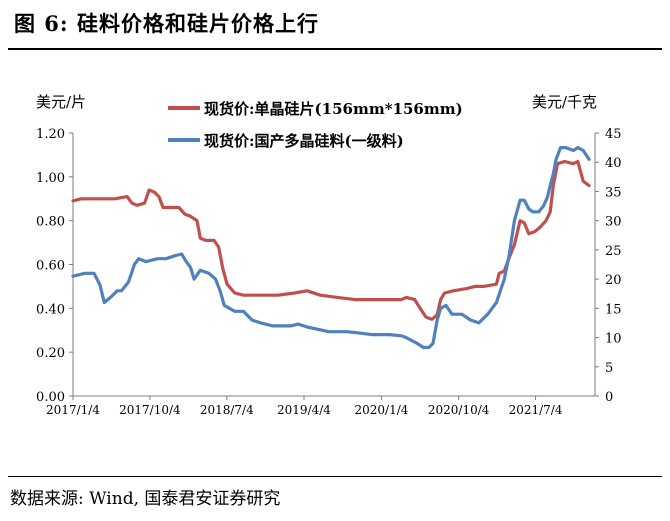 This screenshot has height=521, width=670. I want to click on right-tick-label: 40, so click(613, 163).